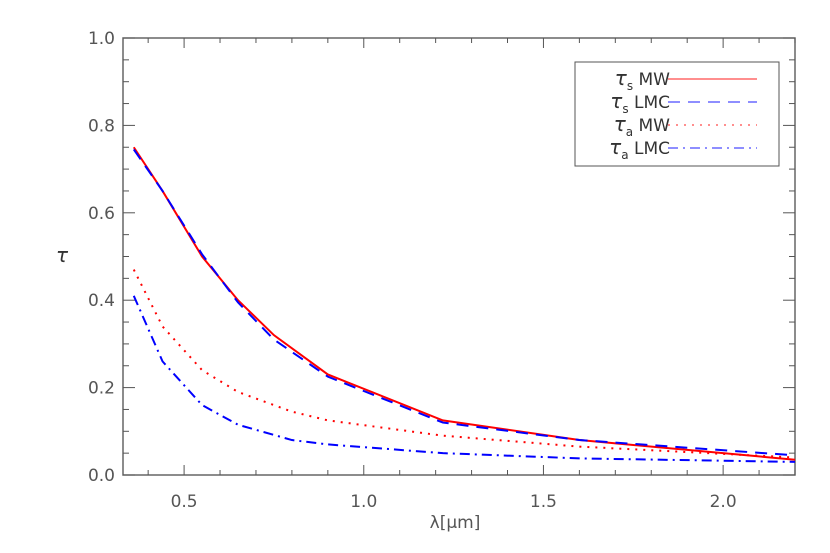 The width and height of the screenshot is (830, 553). Describe the element at coordinates (455, 523) in the screenshot. I see `x-axis-label: λ[μm]` at that location.